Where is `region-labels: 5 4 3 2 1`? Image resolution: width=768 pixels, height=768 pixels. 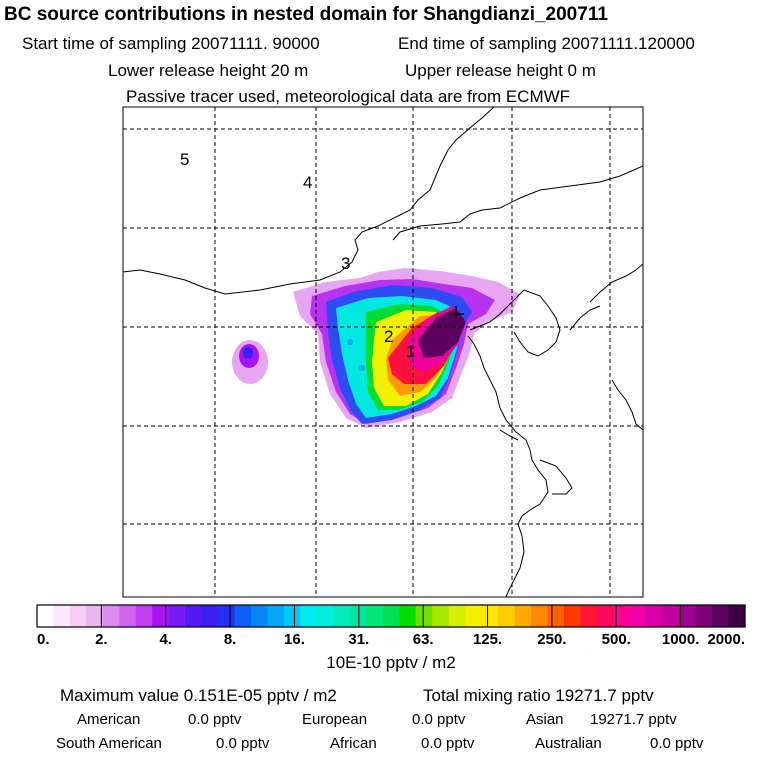
region-labels: 5 4 3 2 1 is located at coordinates (297, 255).